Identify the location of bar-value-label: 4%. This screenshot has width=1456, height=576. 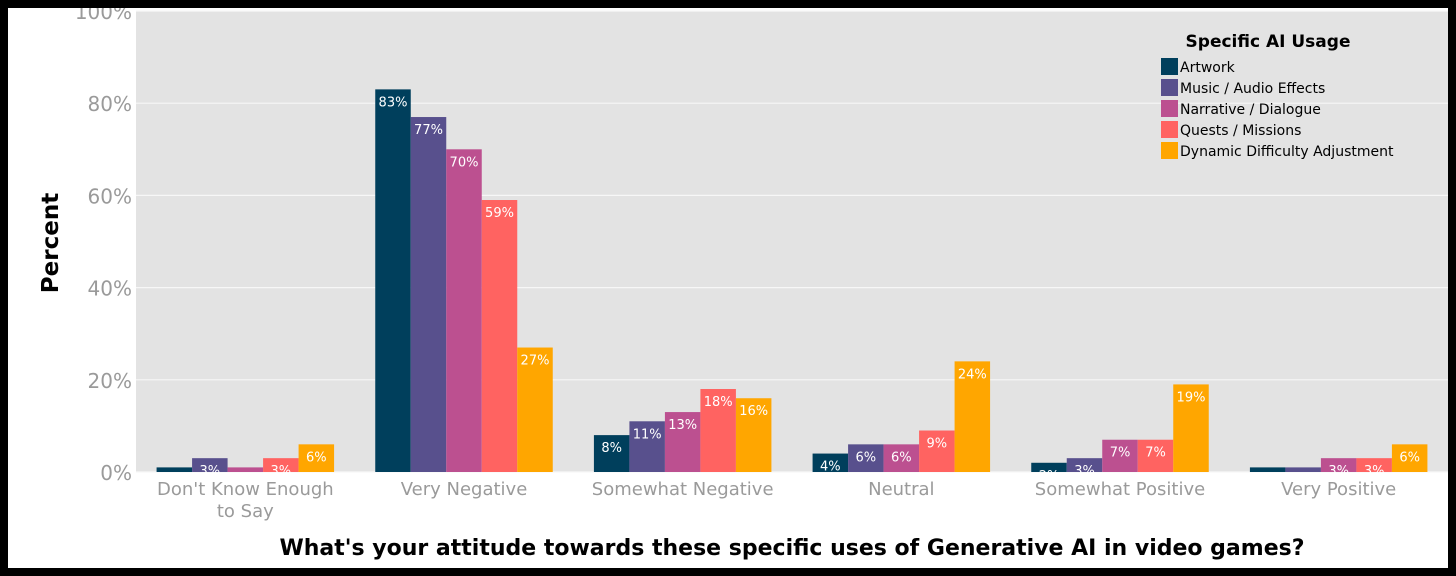
(830, 467).